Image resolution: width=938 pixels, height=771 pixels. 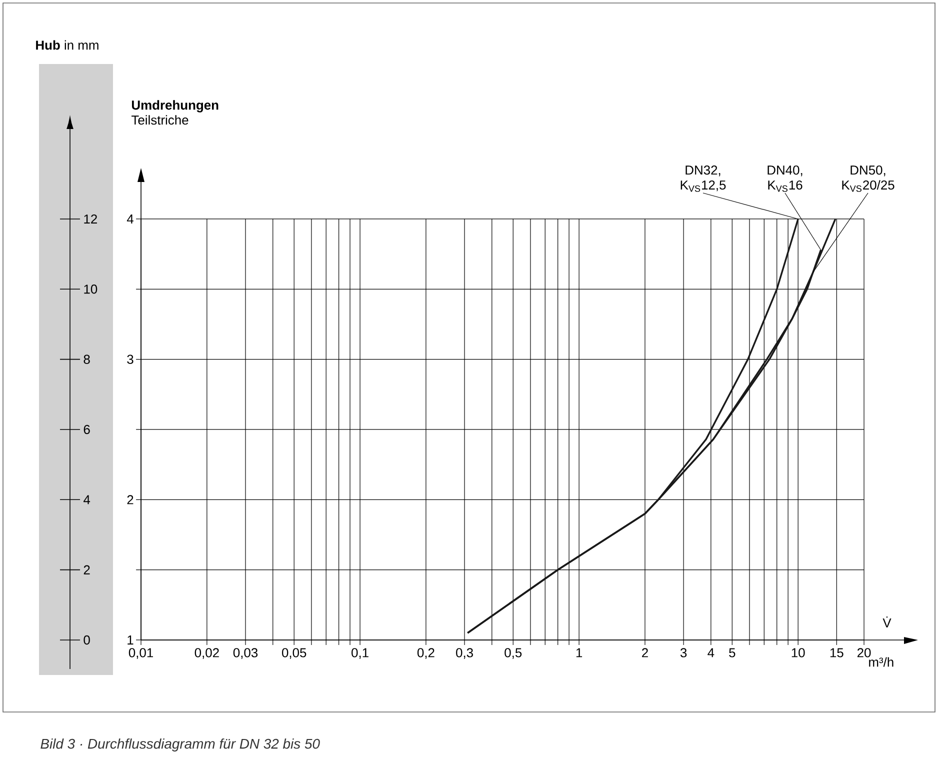 What do you see at coordinates (130, 359) in the screenshot?
I see `y-tick-label: 3` at bounding box center [130, 359].